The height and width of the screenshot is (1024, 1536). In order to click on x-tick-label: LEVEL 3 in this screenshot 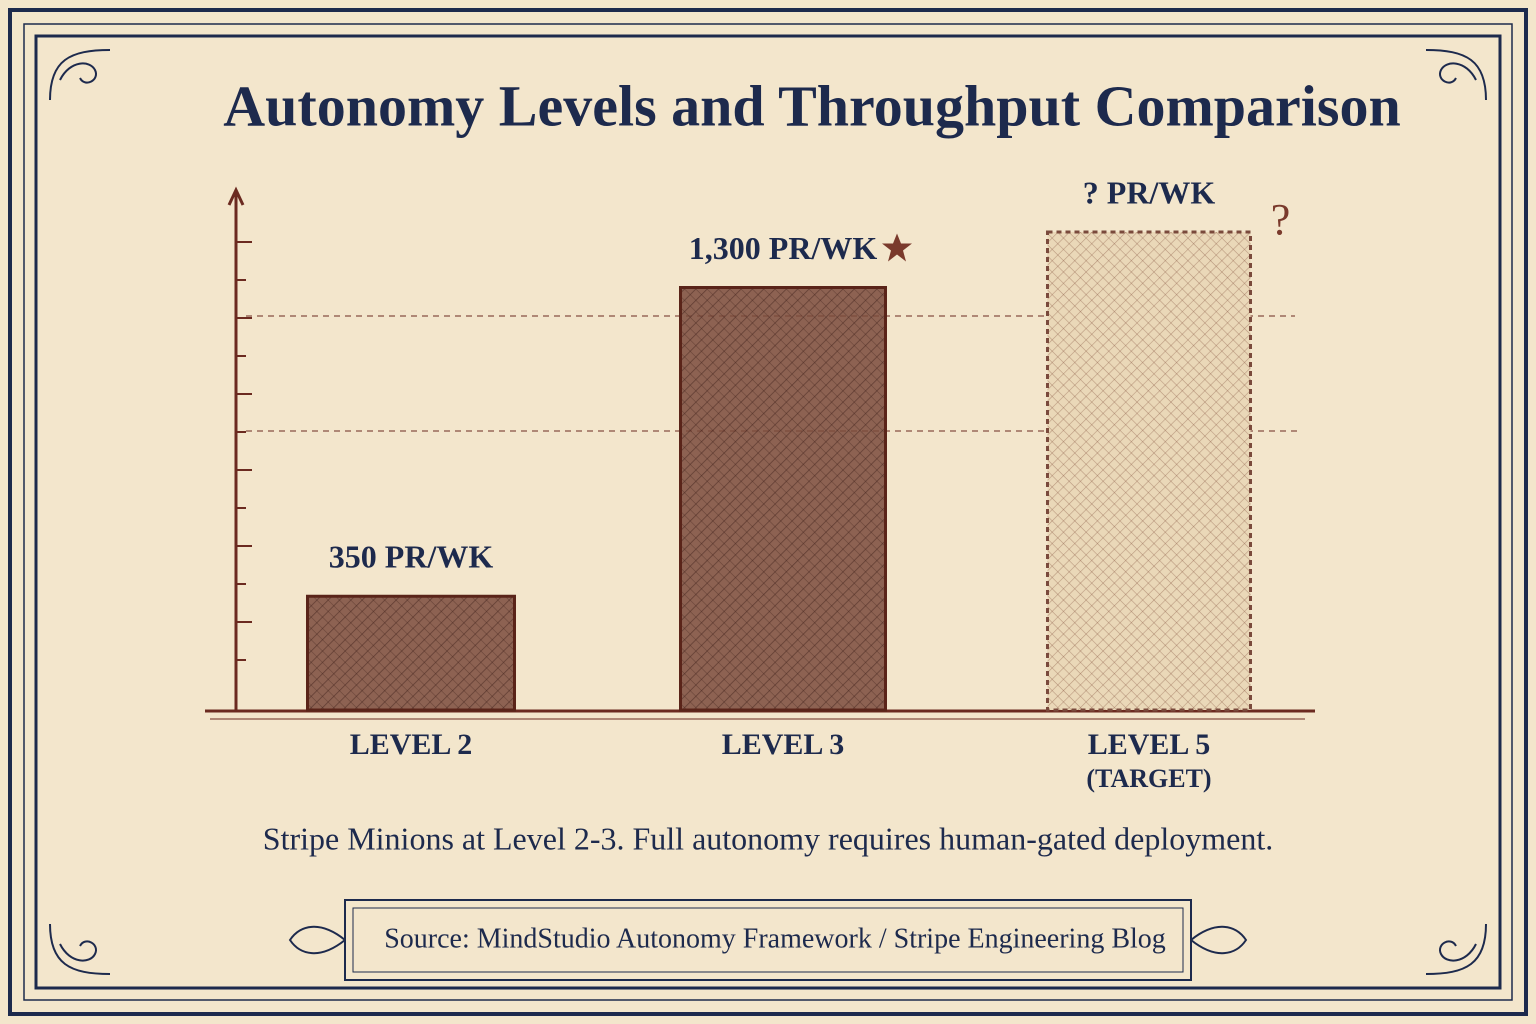, I will do `click(783, 744)`.